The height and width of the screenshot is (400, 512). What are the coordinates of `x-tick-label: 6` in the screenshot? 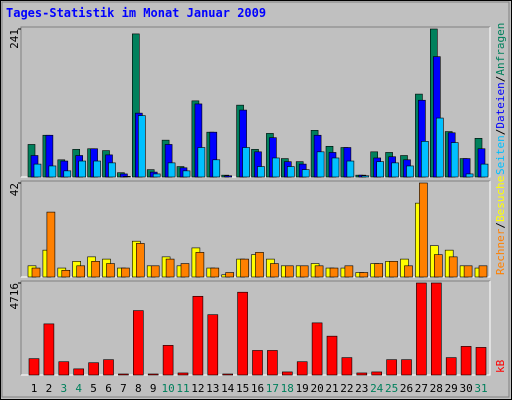 It's located at (108, 388).